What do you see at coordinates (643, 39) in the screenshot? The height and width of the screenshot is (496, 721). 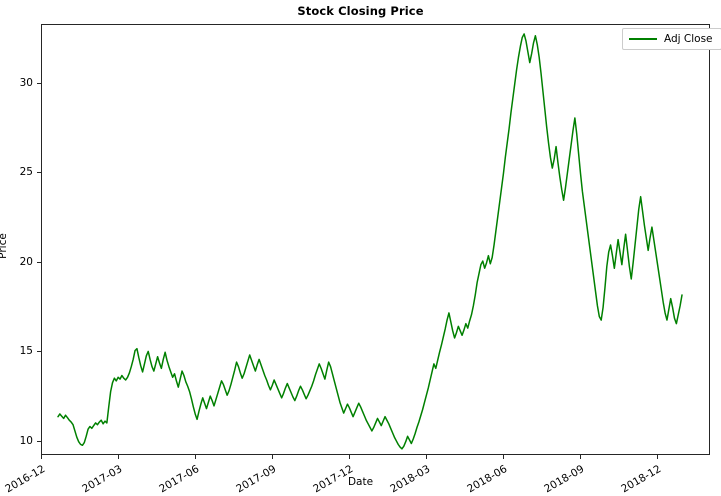 I see `legend-line-swatch` at bounding box center [643, 39].